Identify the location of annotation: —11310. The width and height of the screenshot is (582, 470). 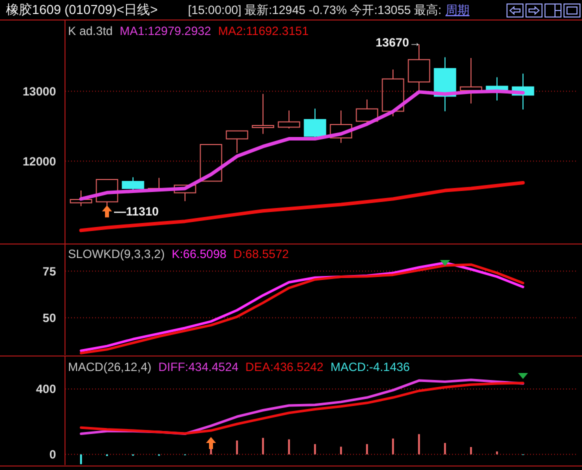
(137, 211).